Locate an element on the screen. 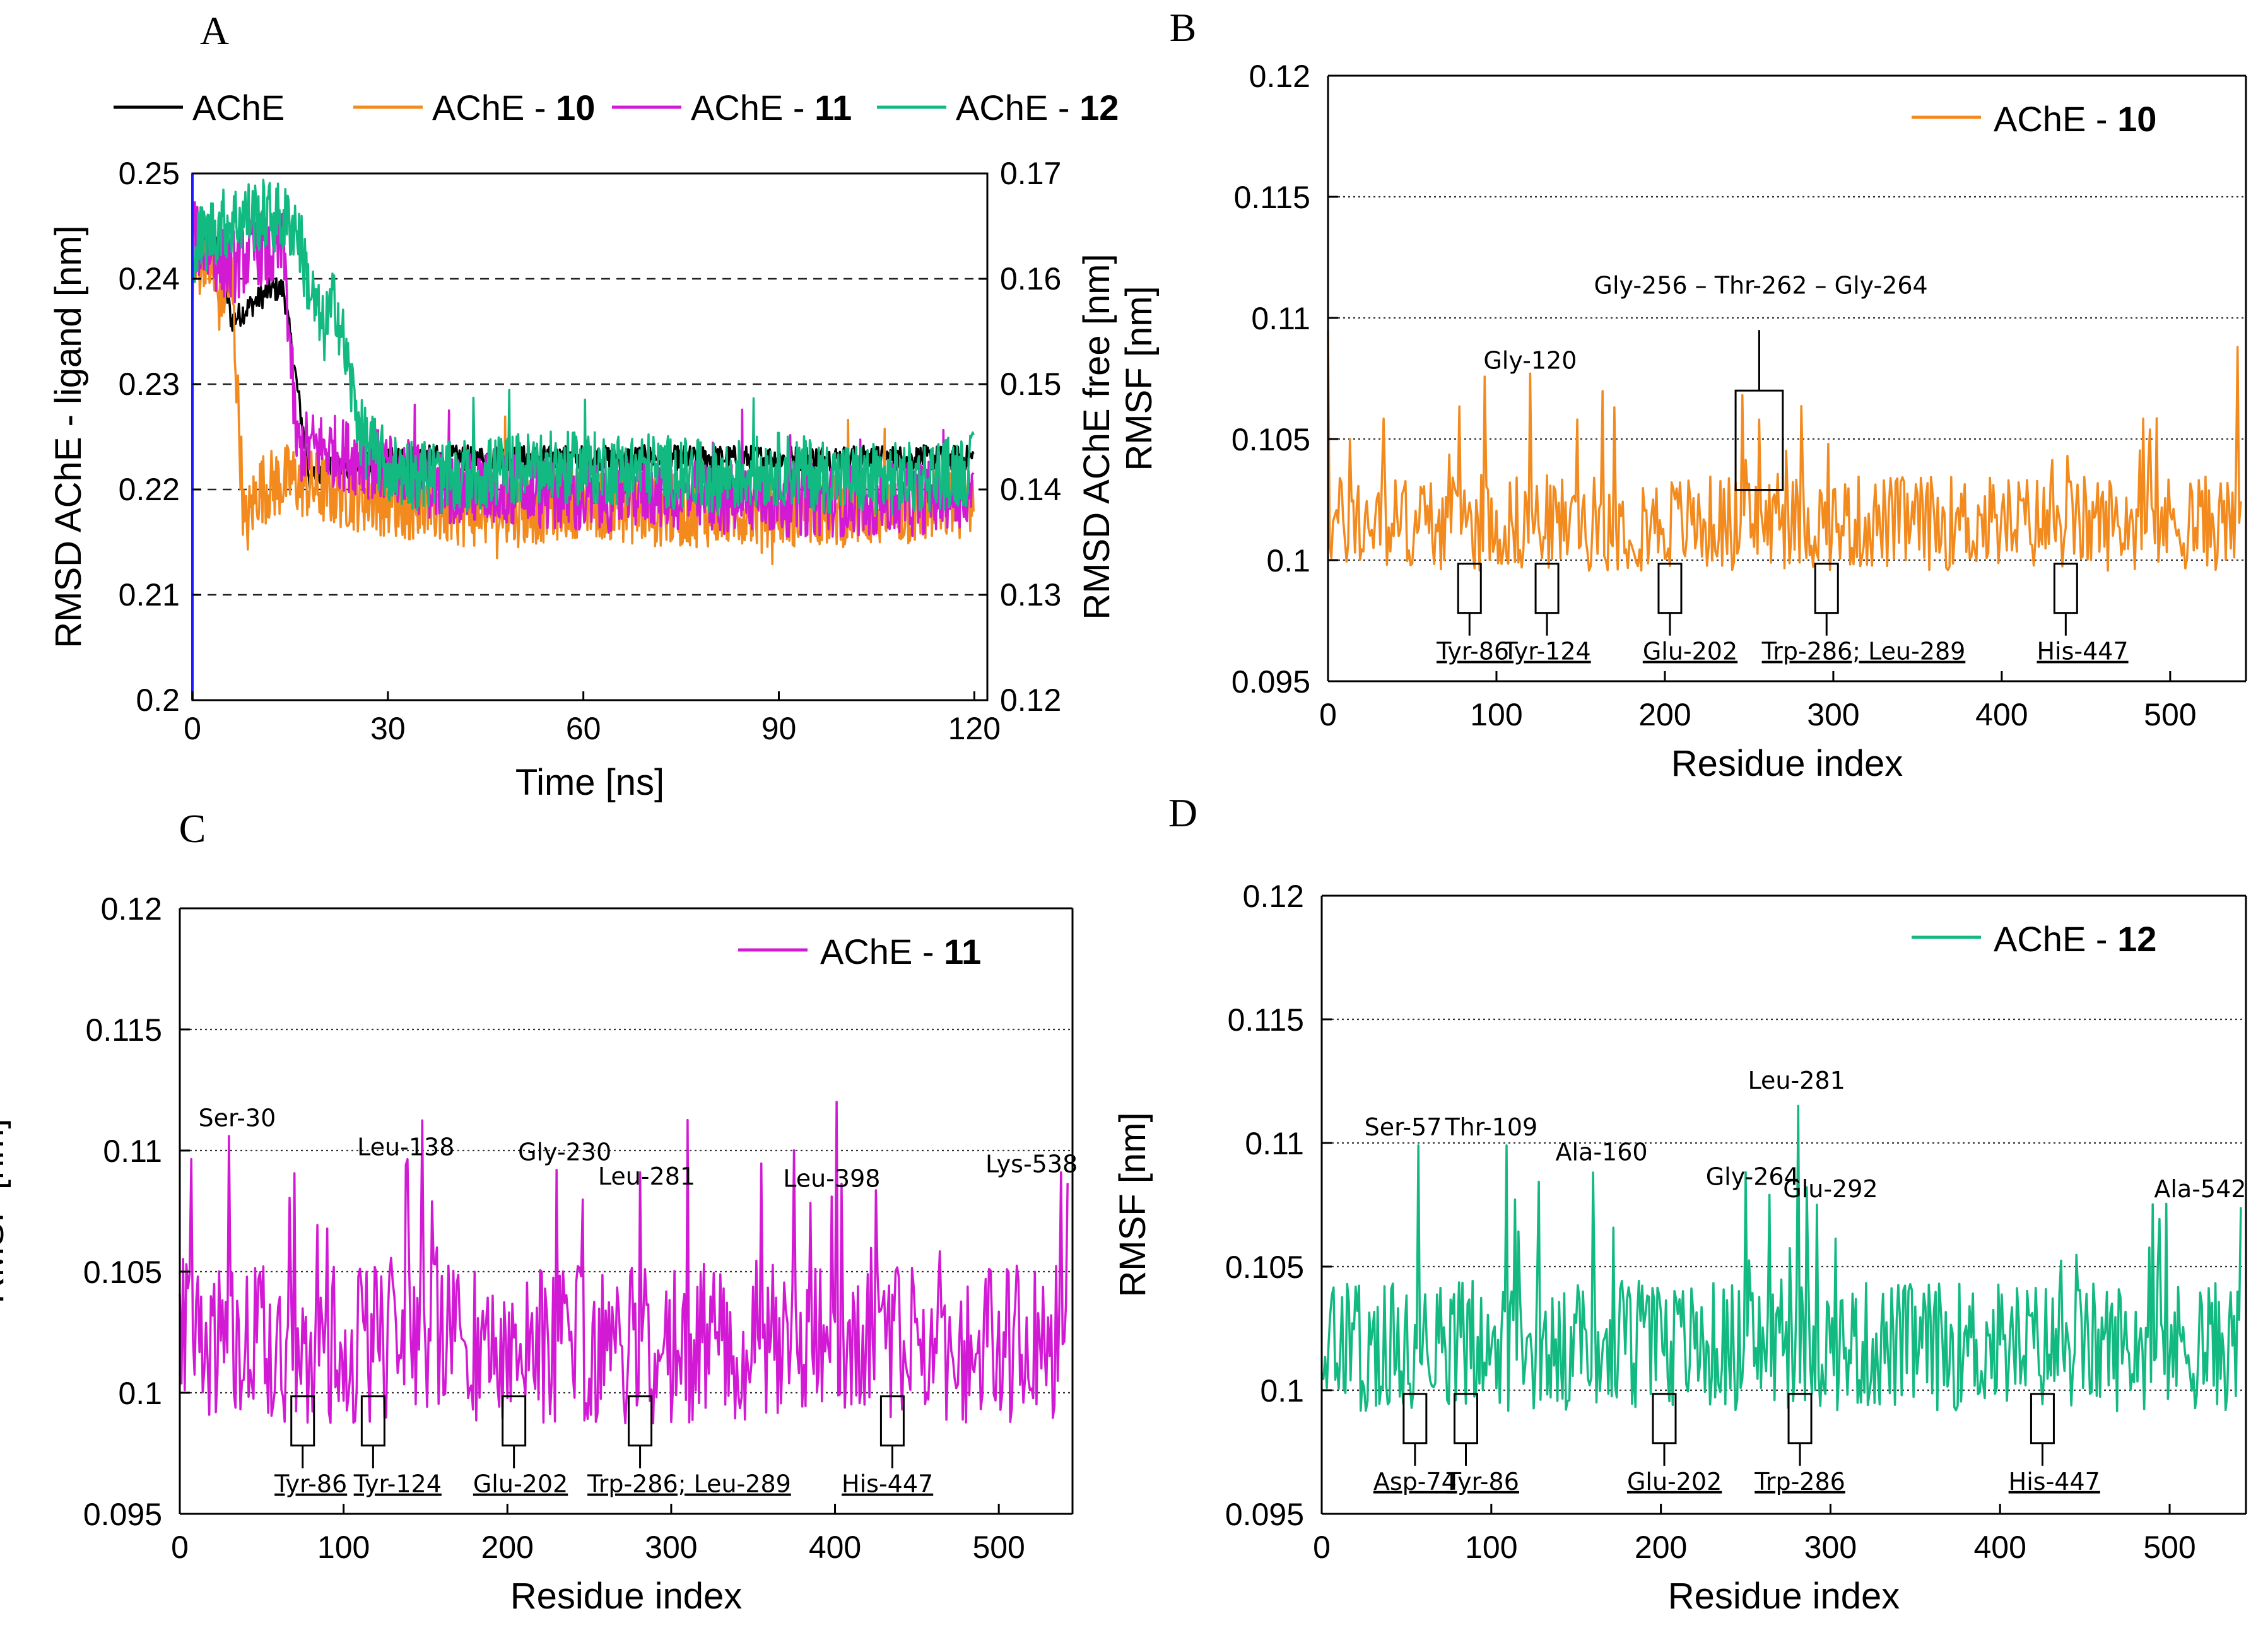 This screenshot has height=1652, width=2263. residue-label-bottom: Trp-286; Leu-289 is located at coordinates (1864, 651).